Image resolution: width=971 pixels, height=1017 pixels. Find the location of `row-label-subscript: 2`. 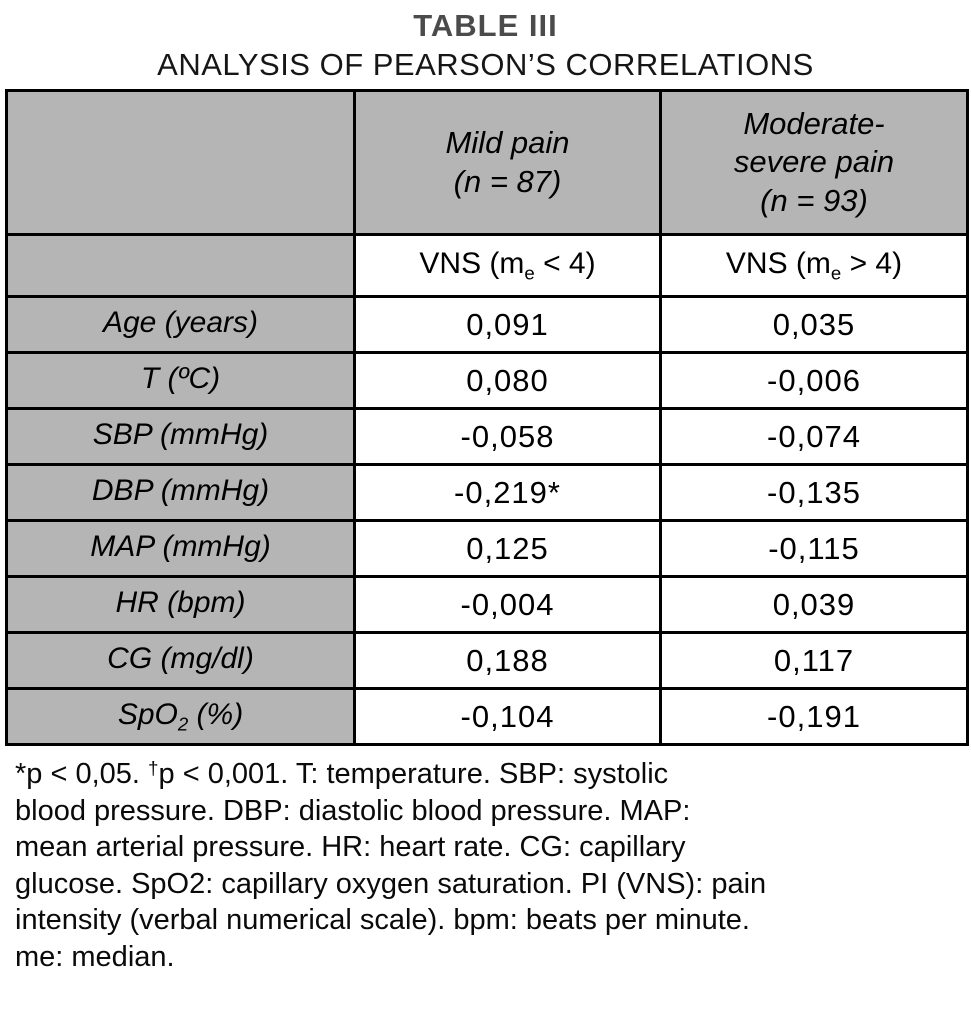

row-label-subscript: 2 is located at coordinates (183, 724).